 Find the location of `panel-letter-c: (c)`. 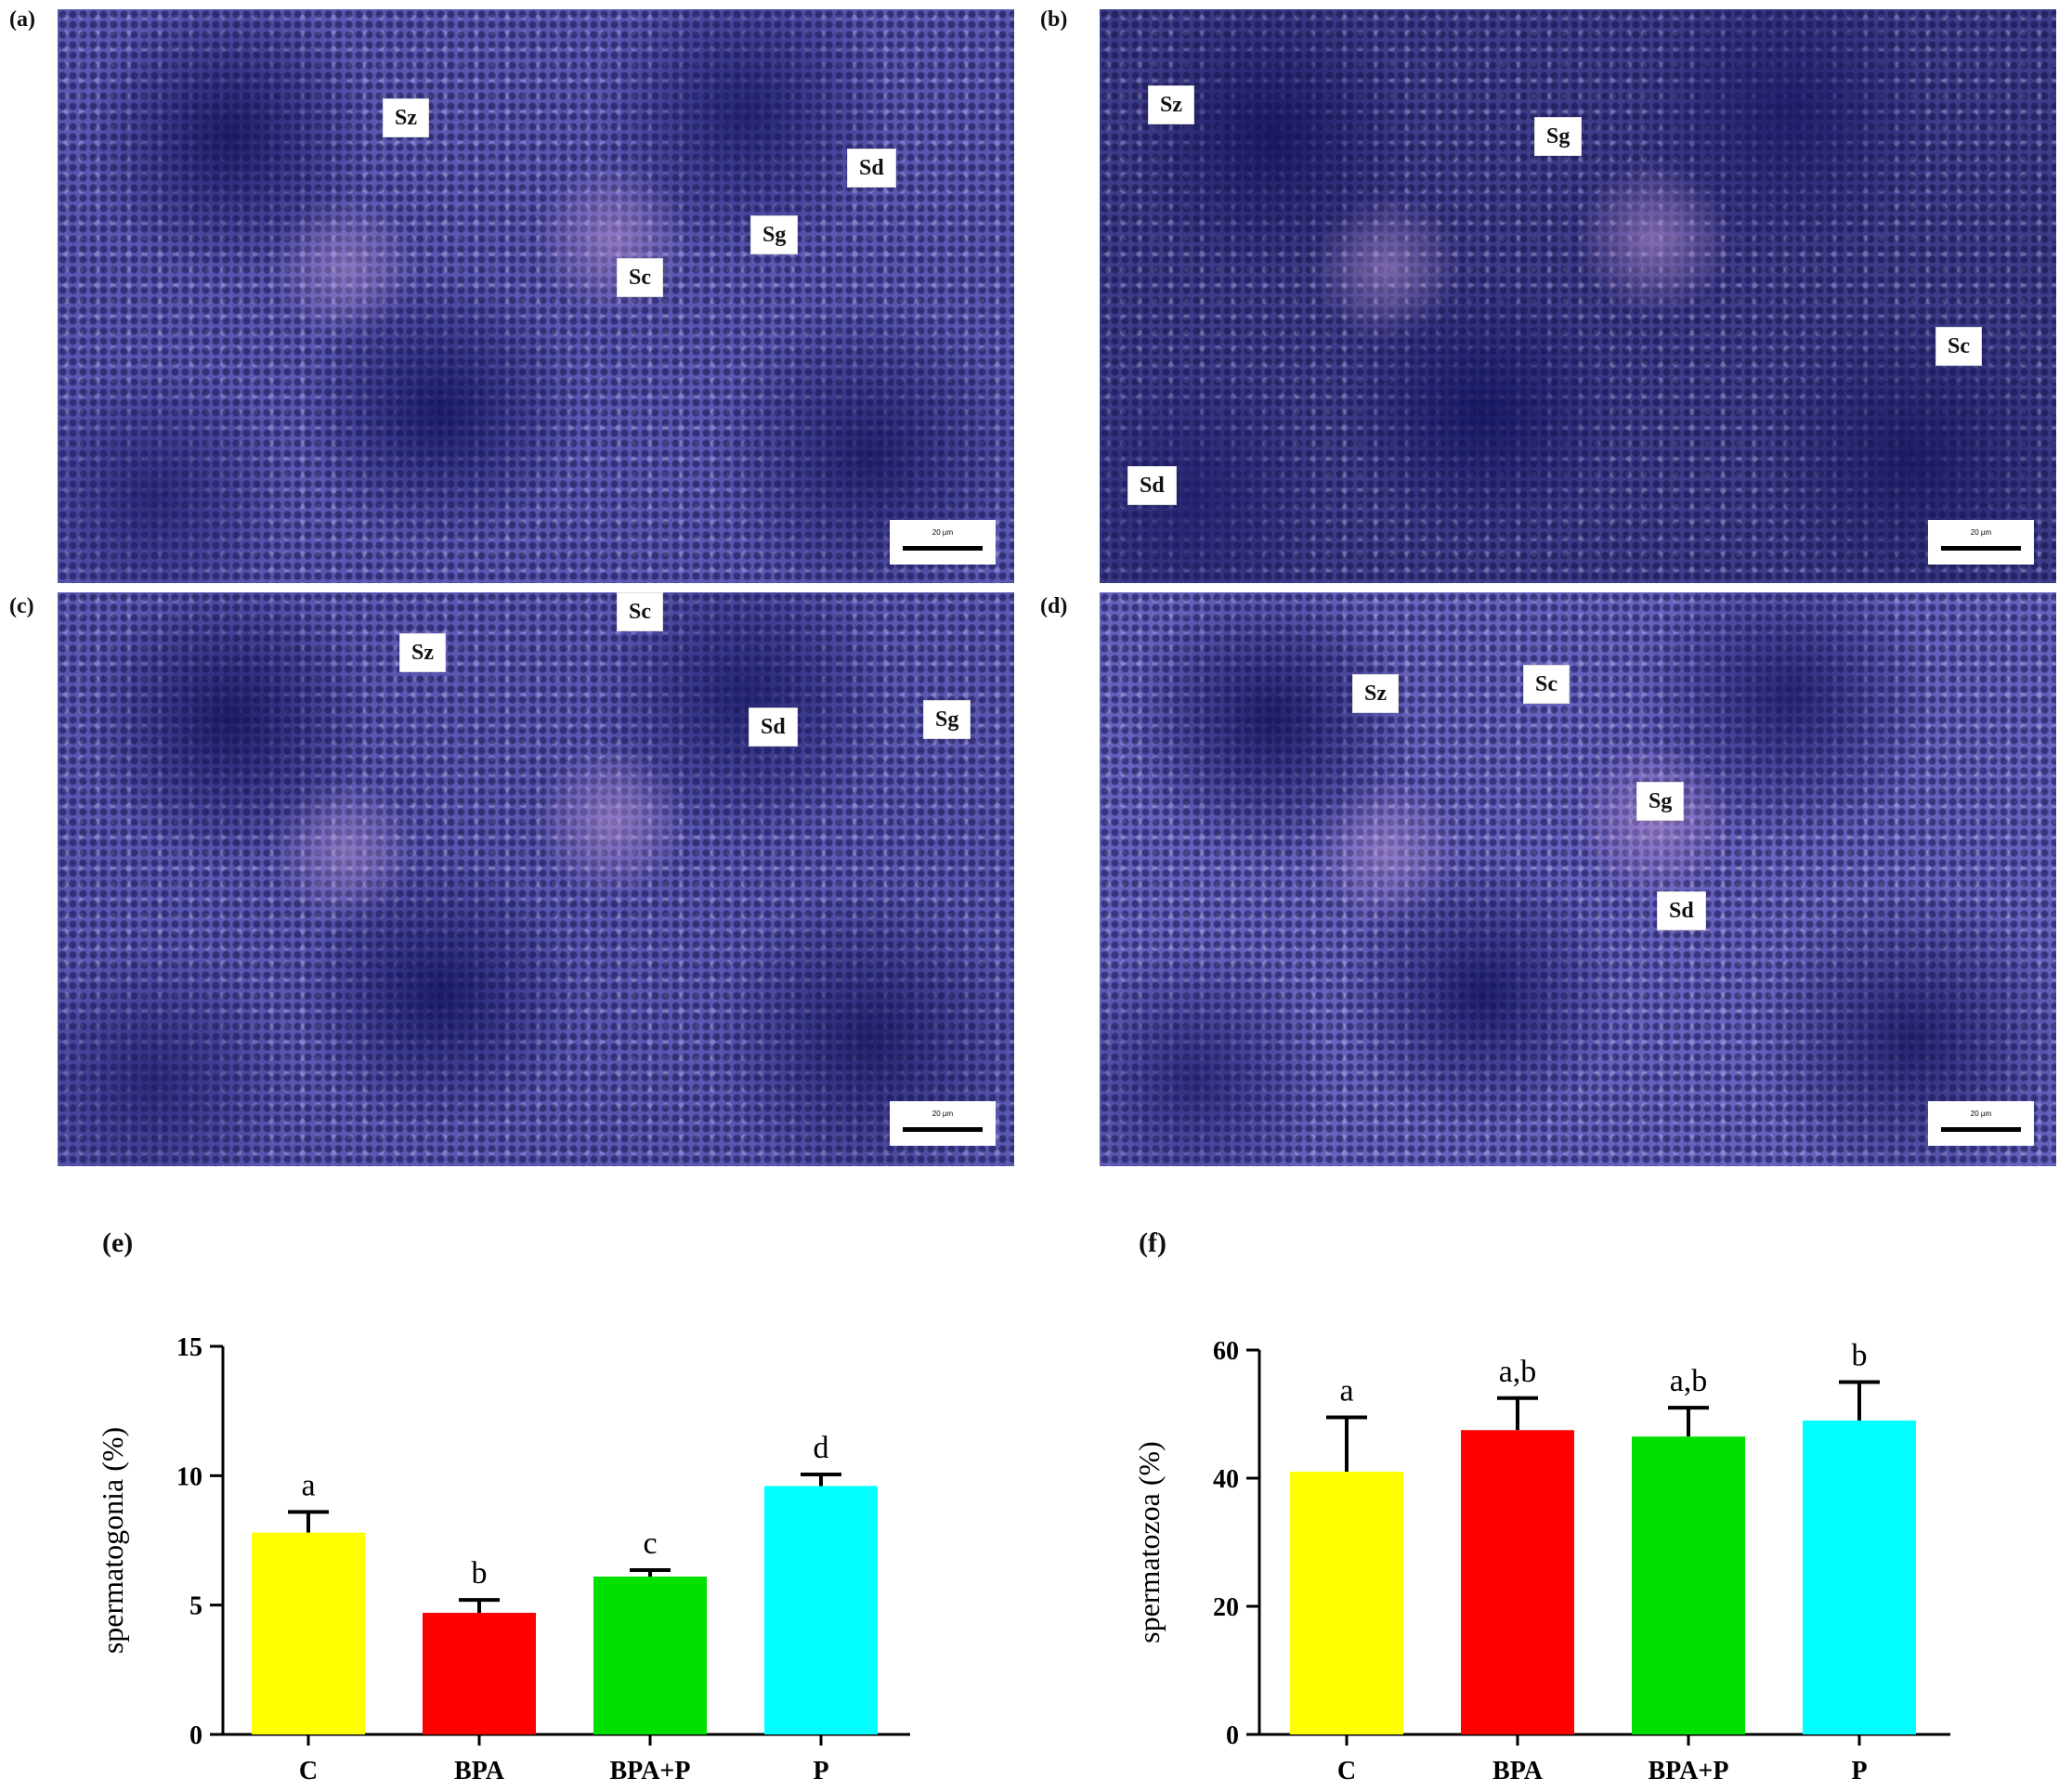

panel-letter-c: (c) is located at coordinates (21, 606).